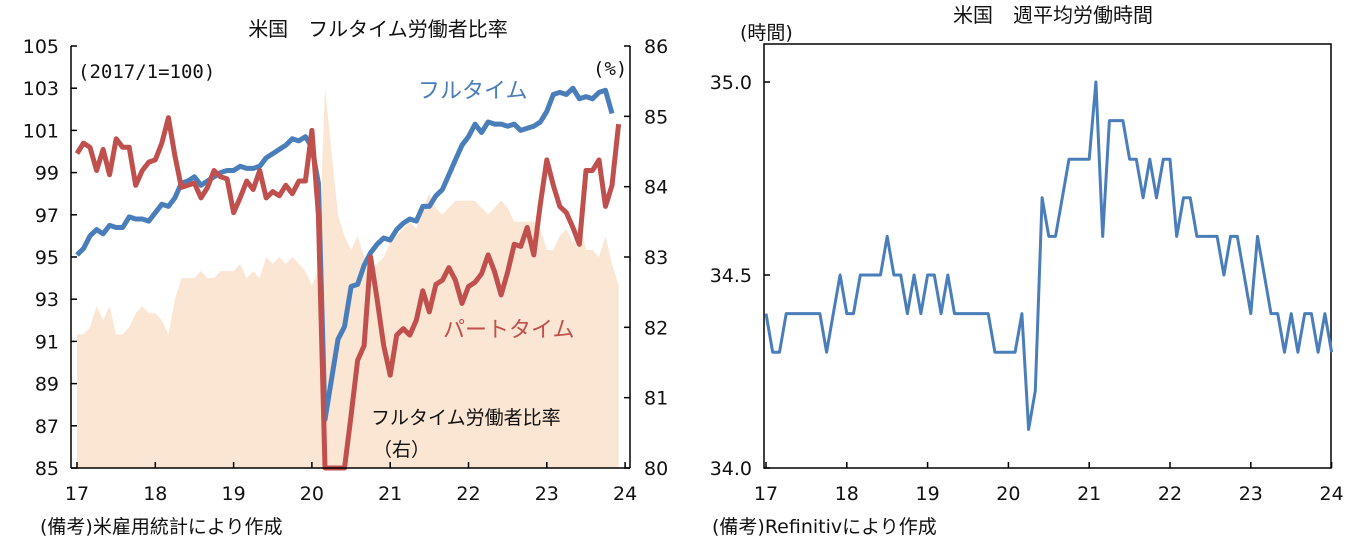  I want to click on left-y-tick-label: 91, so click(47, 342).